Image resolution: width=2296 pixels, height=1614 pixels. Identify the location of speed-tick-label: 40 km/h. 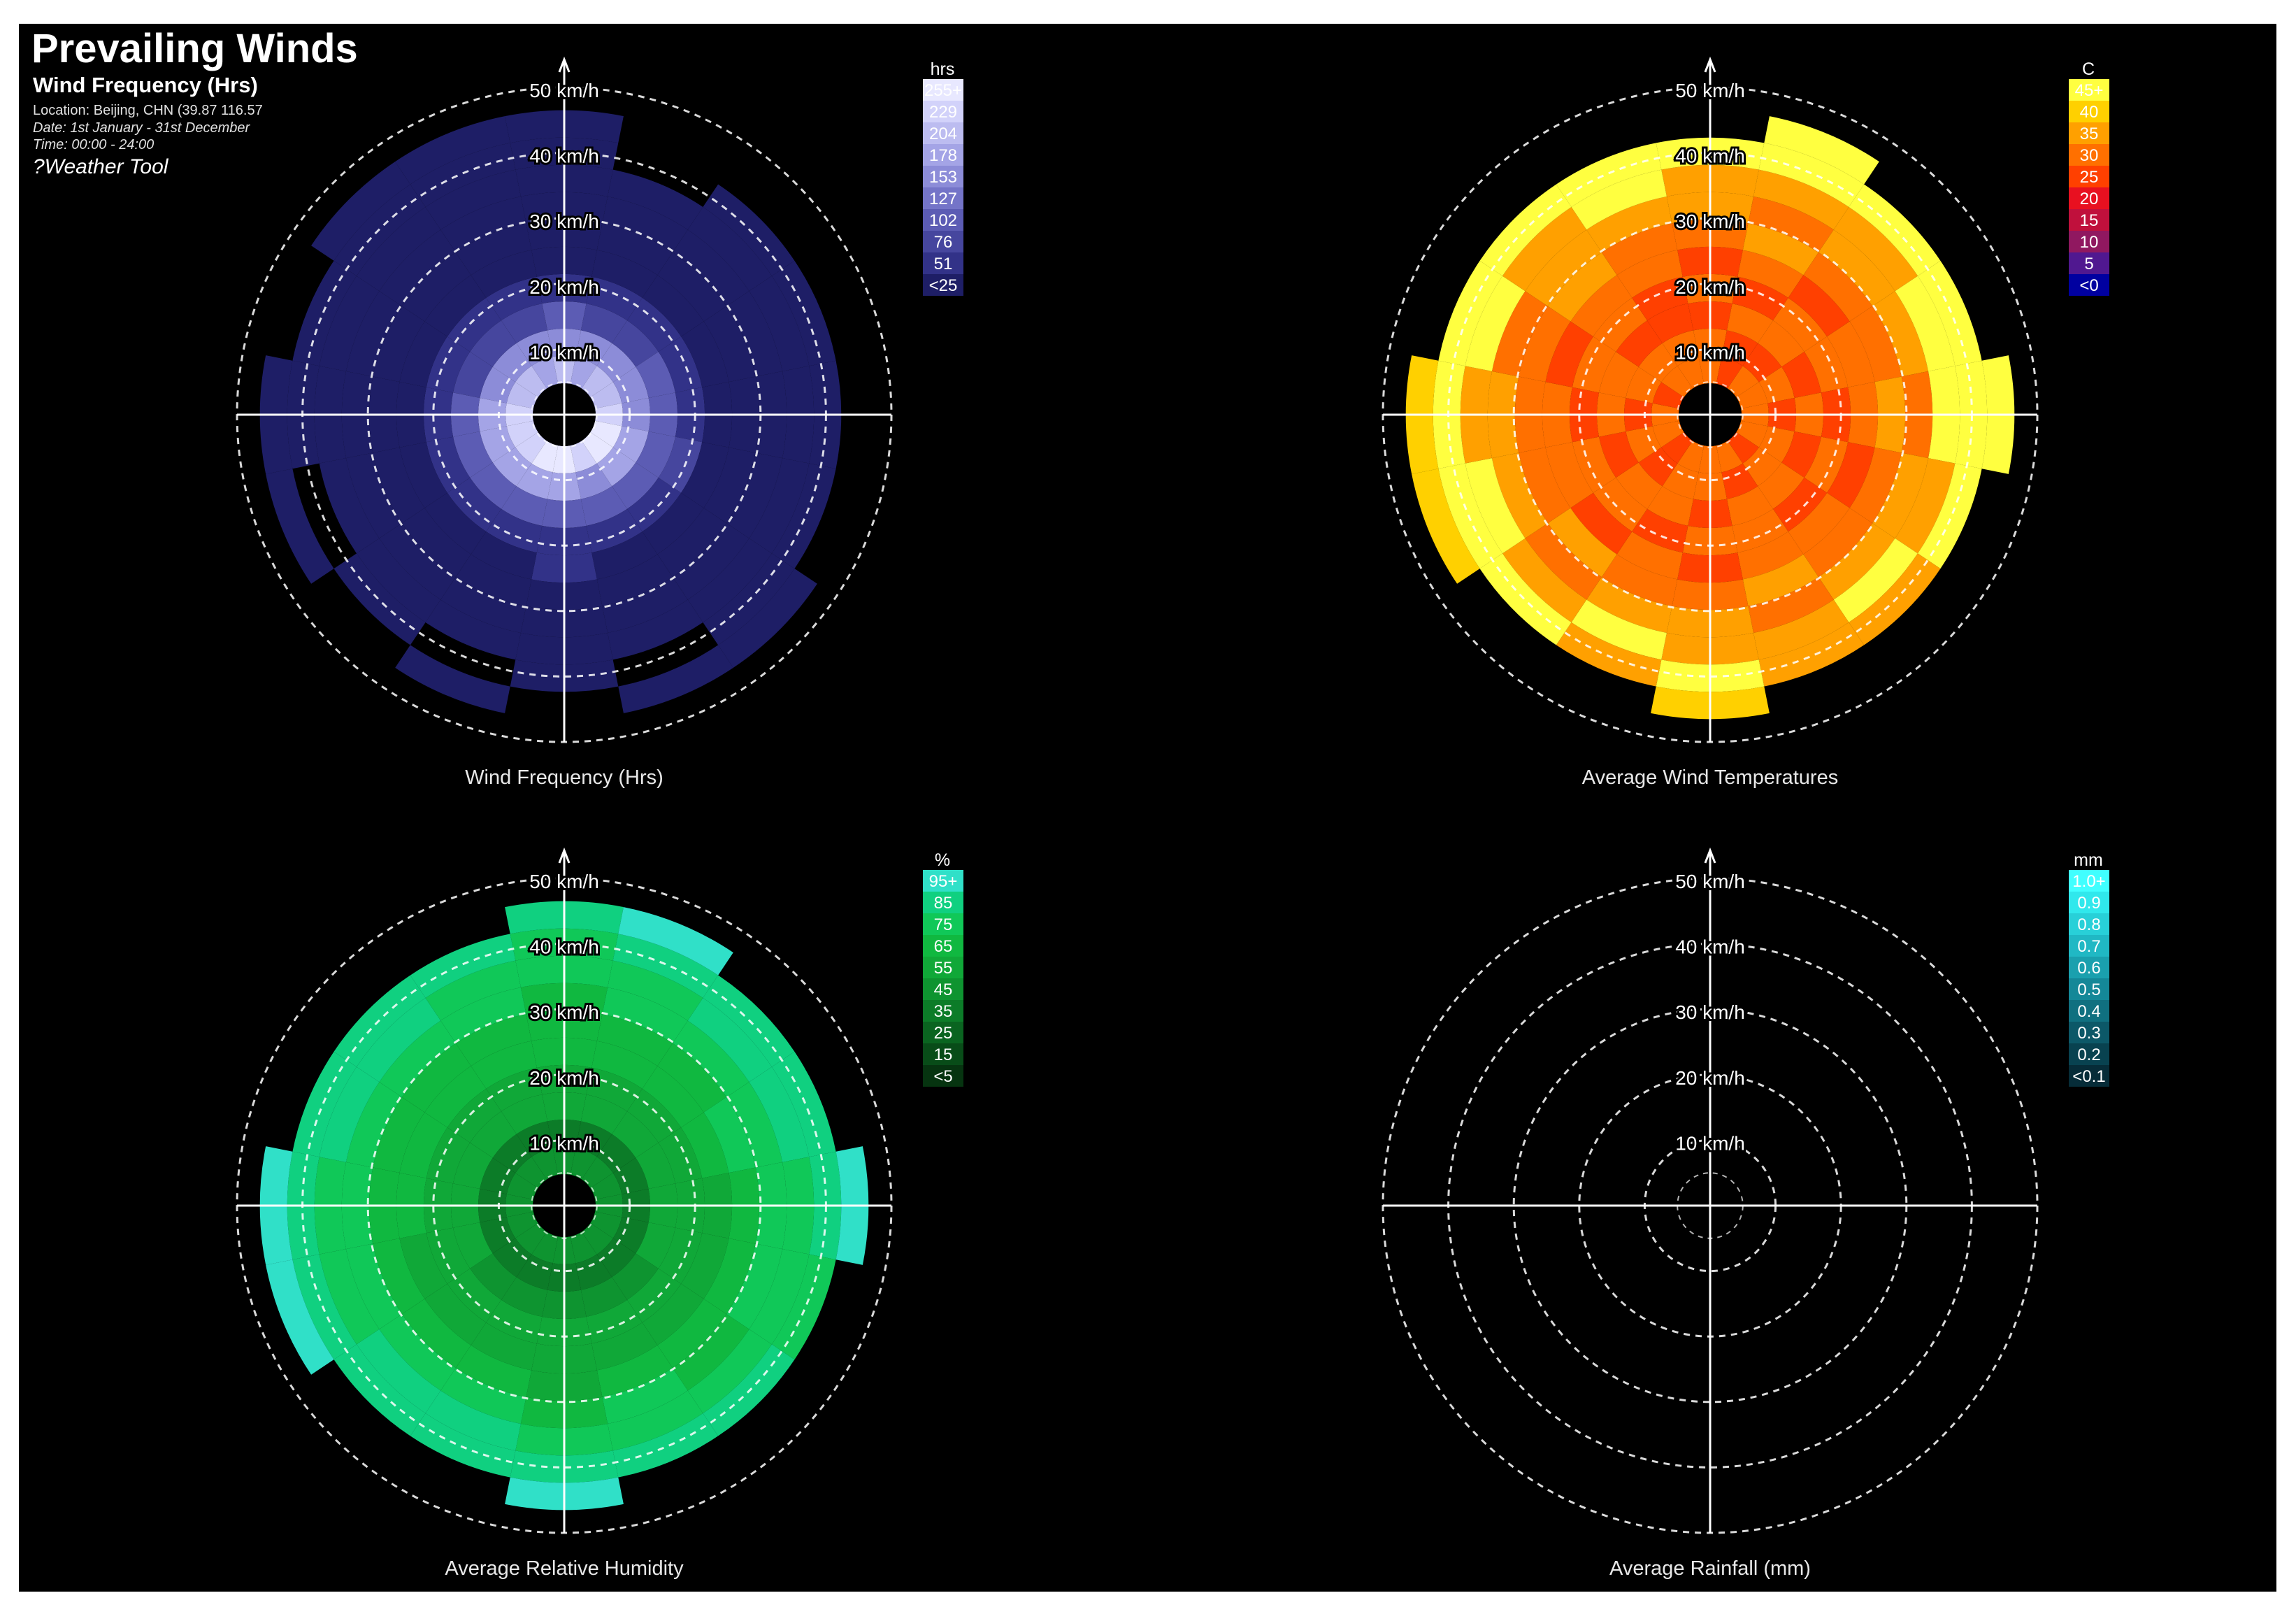
(1710, 156).